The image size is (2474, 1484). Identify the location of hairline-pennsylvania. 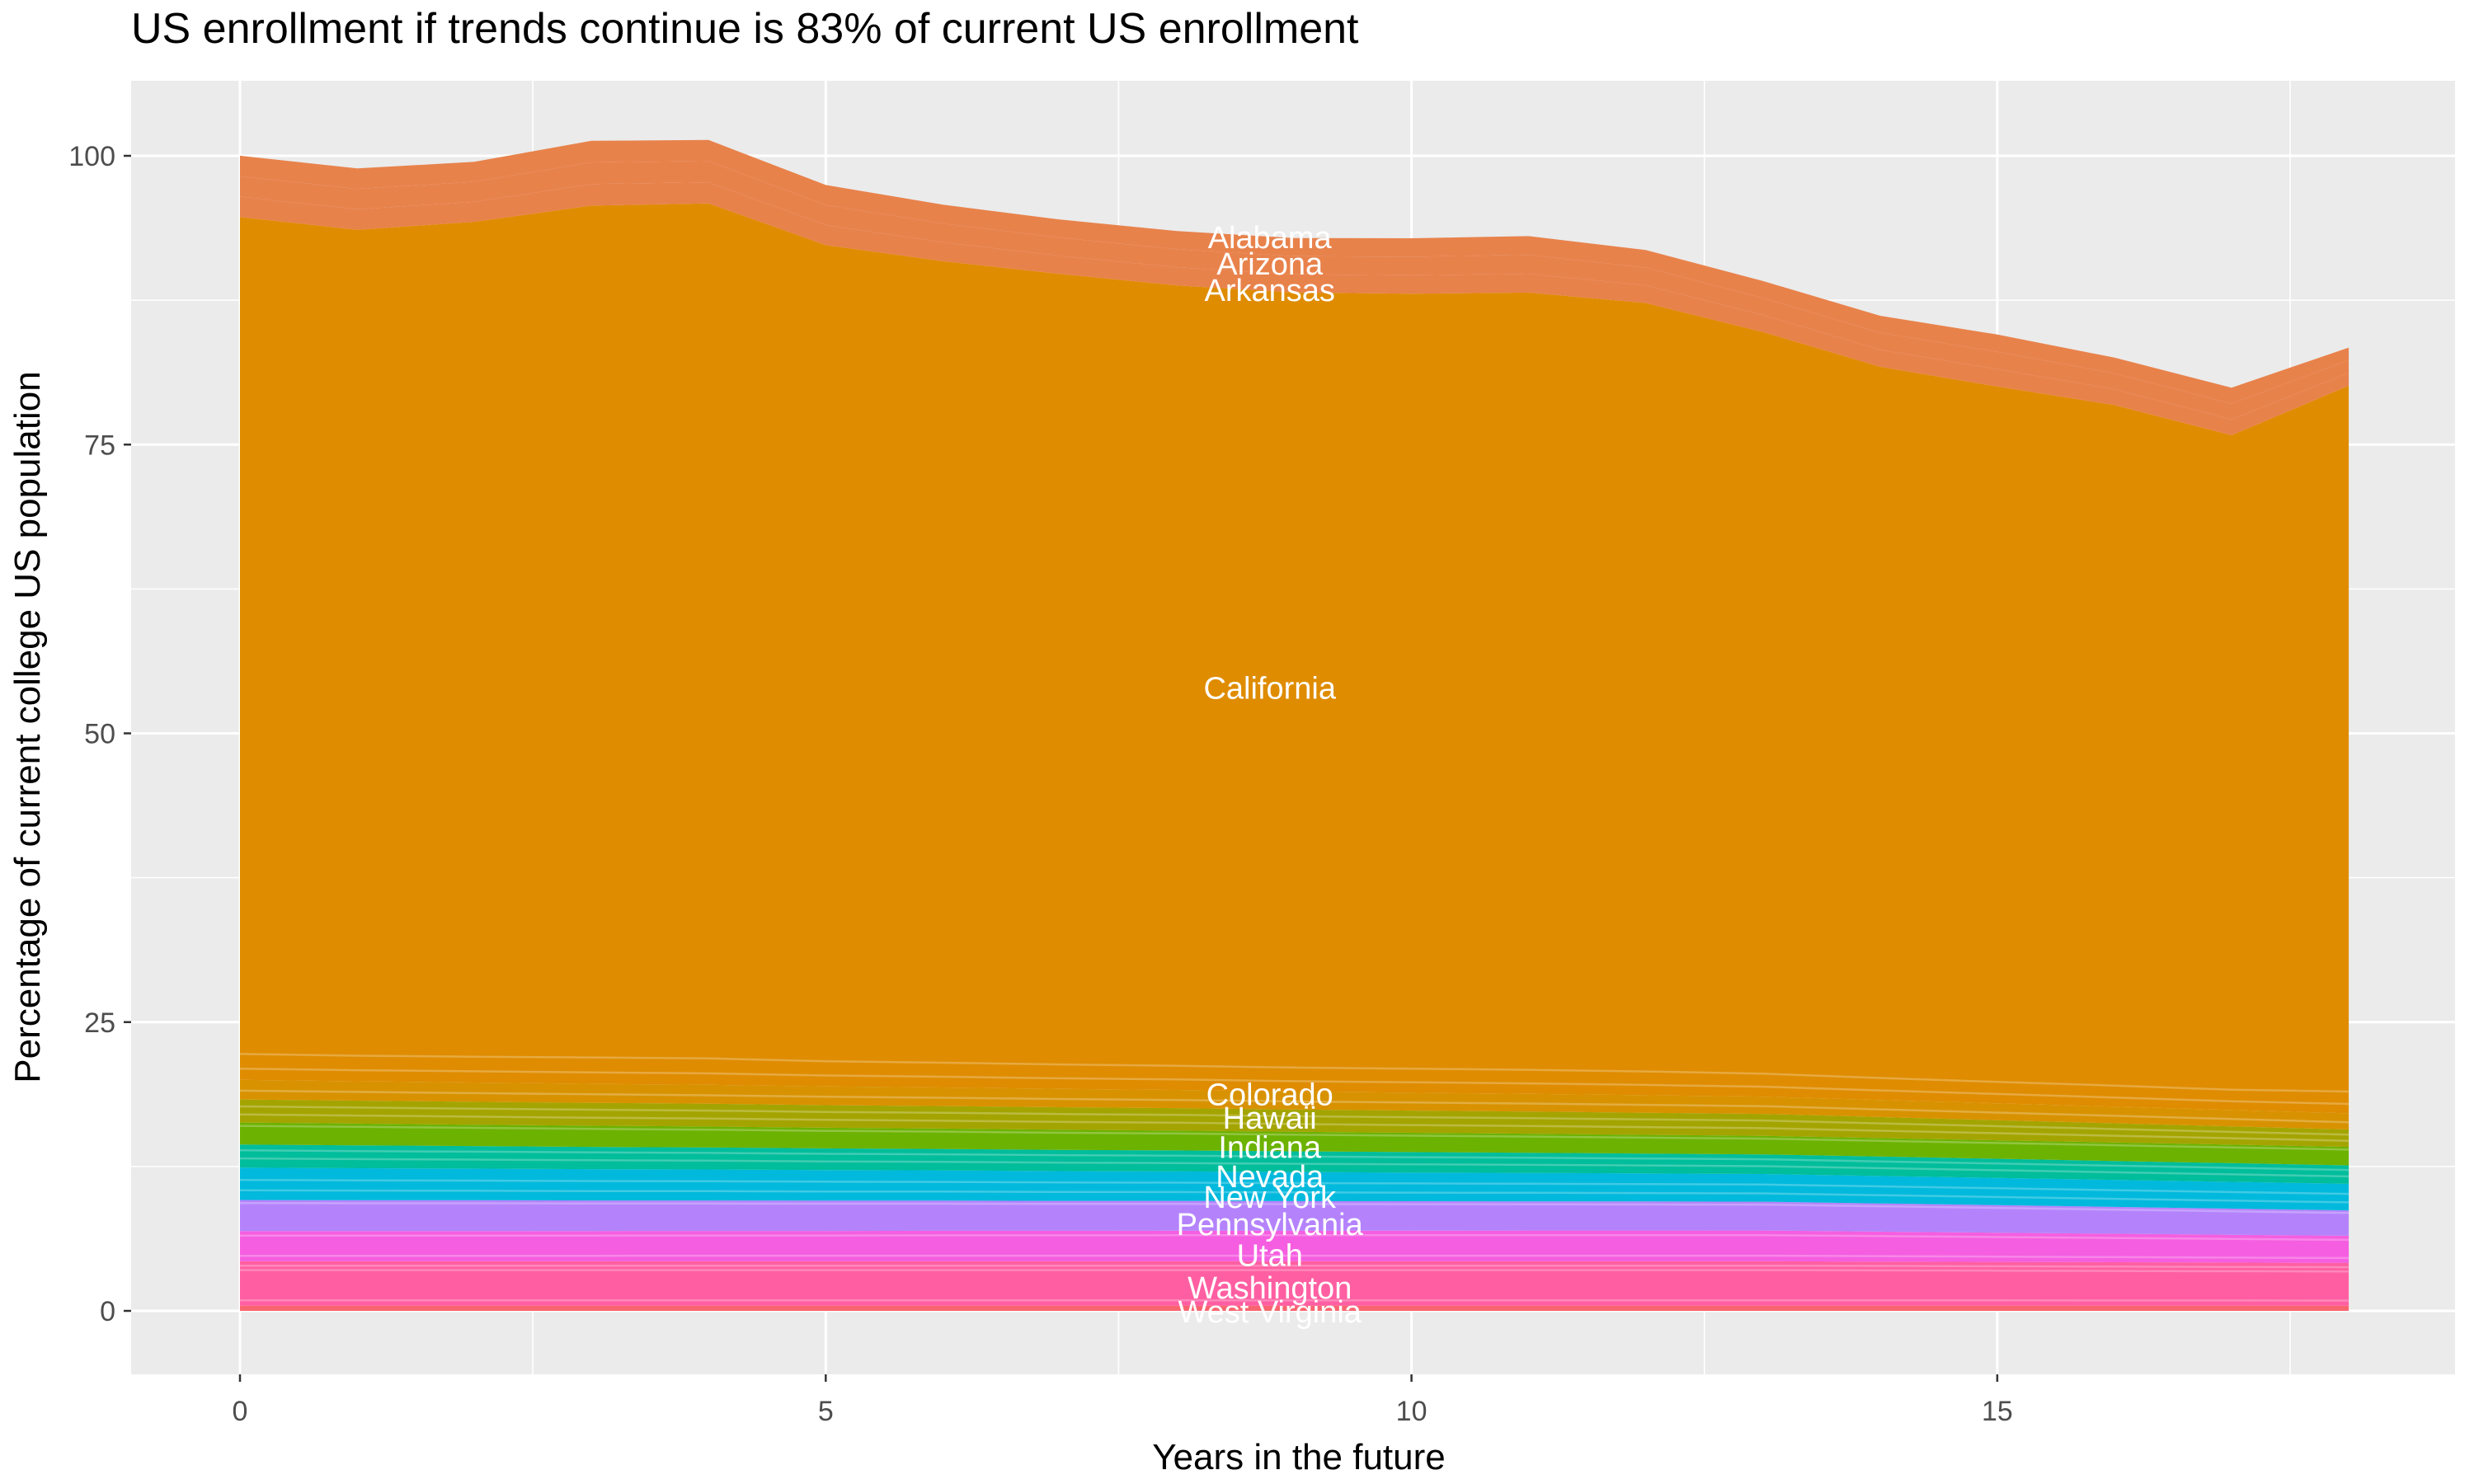
(1294, 1208).